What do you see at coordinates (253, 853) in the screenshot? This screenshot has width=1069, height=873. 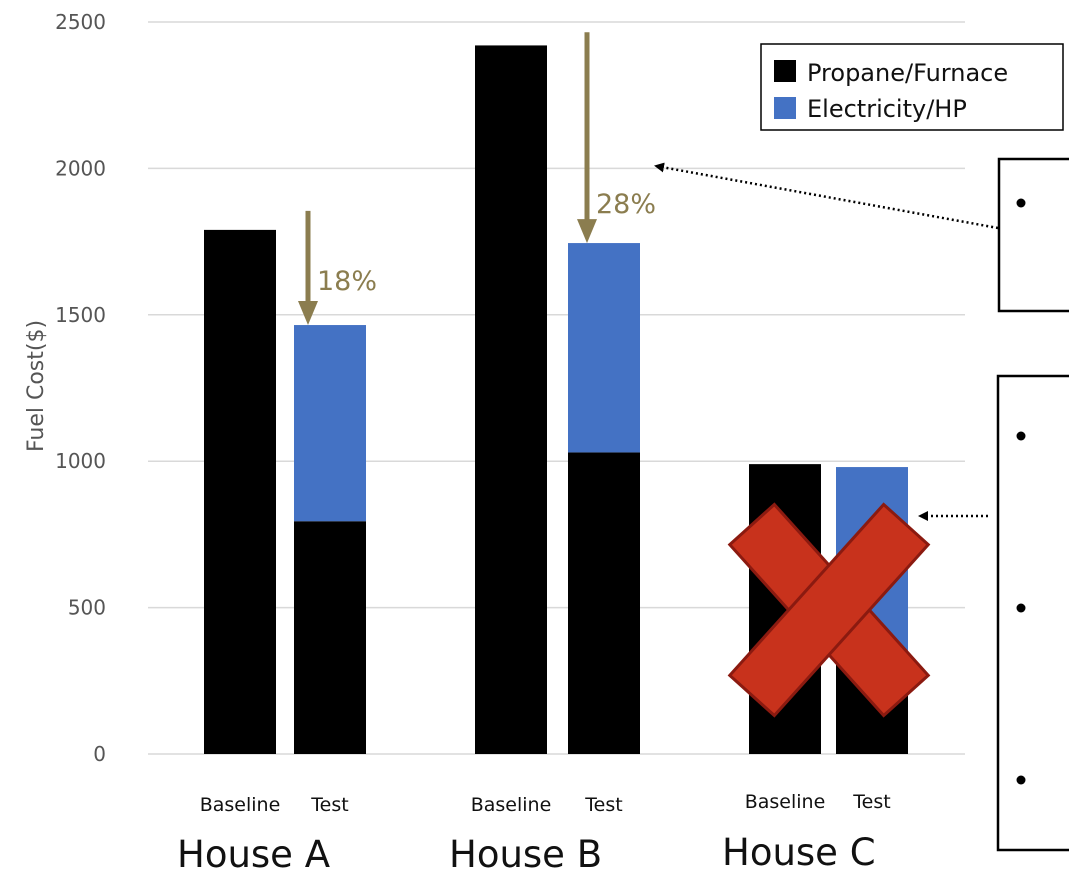 I see `group-label: House A` at bounding box center [253, 853].